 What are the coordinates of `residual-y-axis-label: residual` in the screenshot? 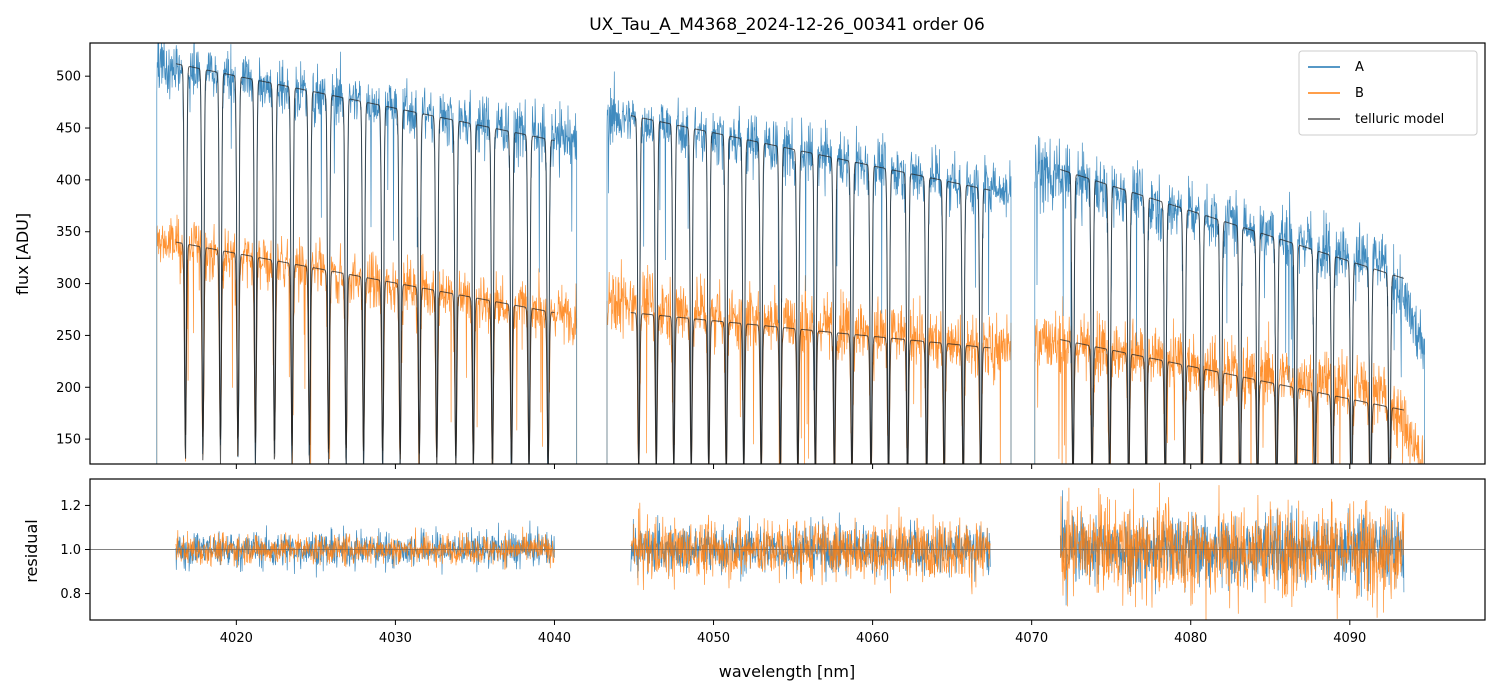 It's located at (31, 550).